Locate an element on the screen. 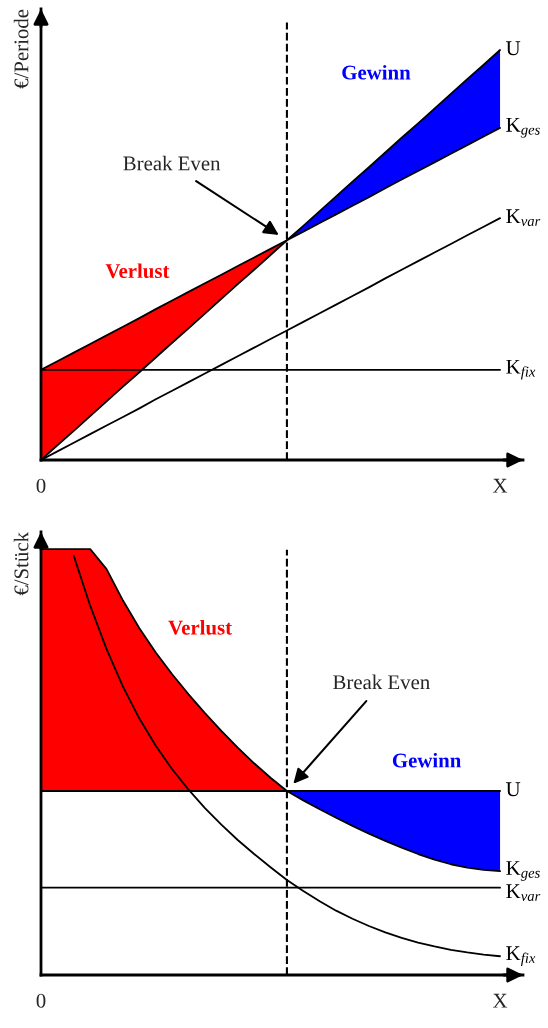 Image resolution: width=548 pixels, height=1028 pixels. y-axis-title: €/Periode is located at coordinates (21, 49).